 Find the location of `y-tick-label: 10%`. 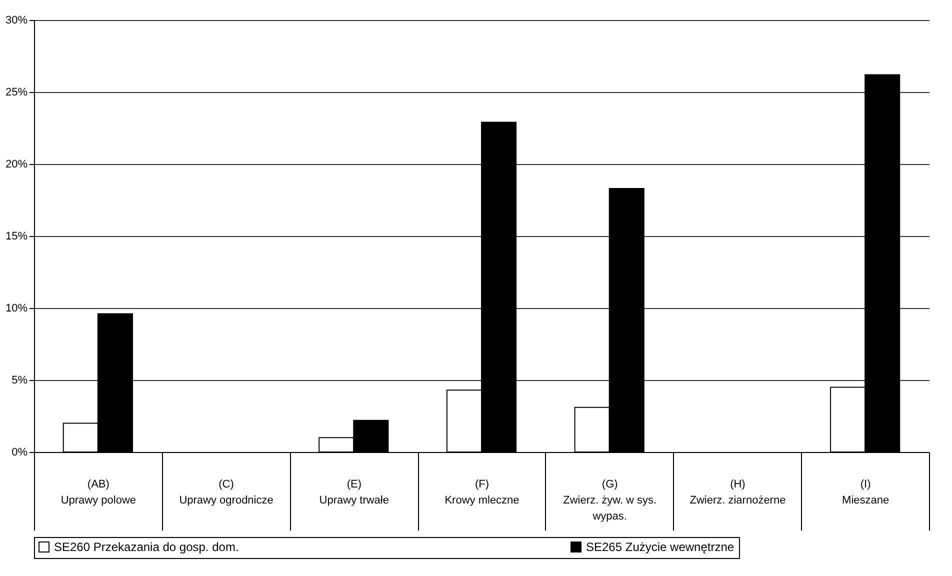

y-tick-label: 10% is located at coordinates (16, 308).